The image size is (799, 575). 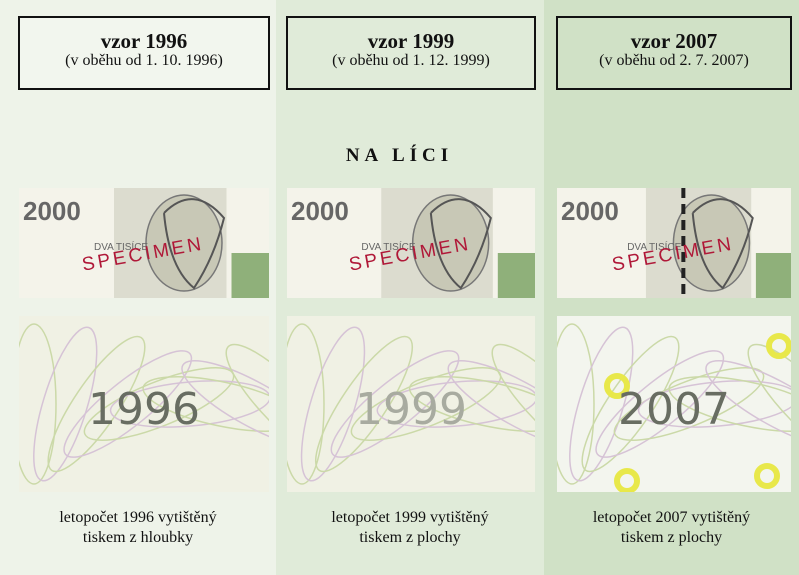 I want to click on section-heading: NA LÍCI, so click(x=399, y=155).